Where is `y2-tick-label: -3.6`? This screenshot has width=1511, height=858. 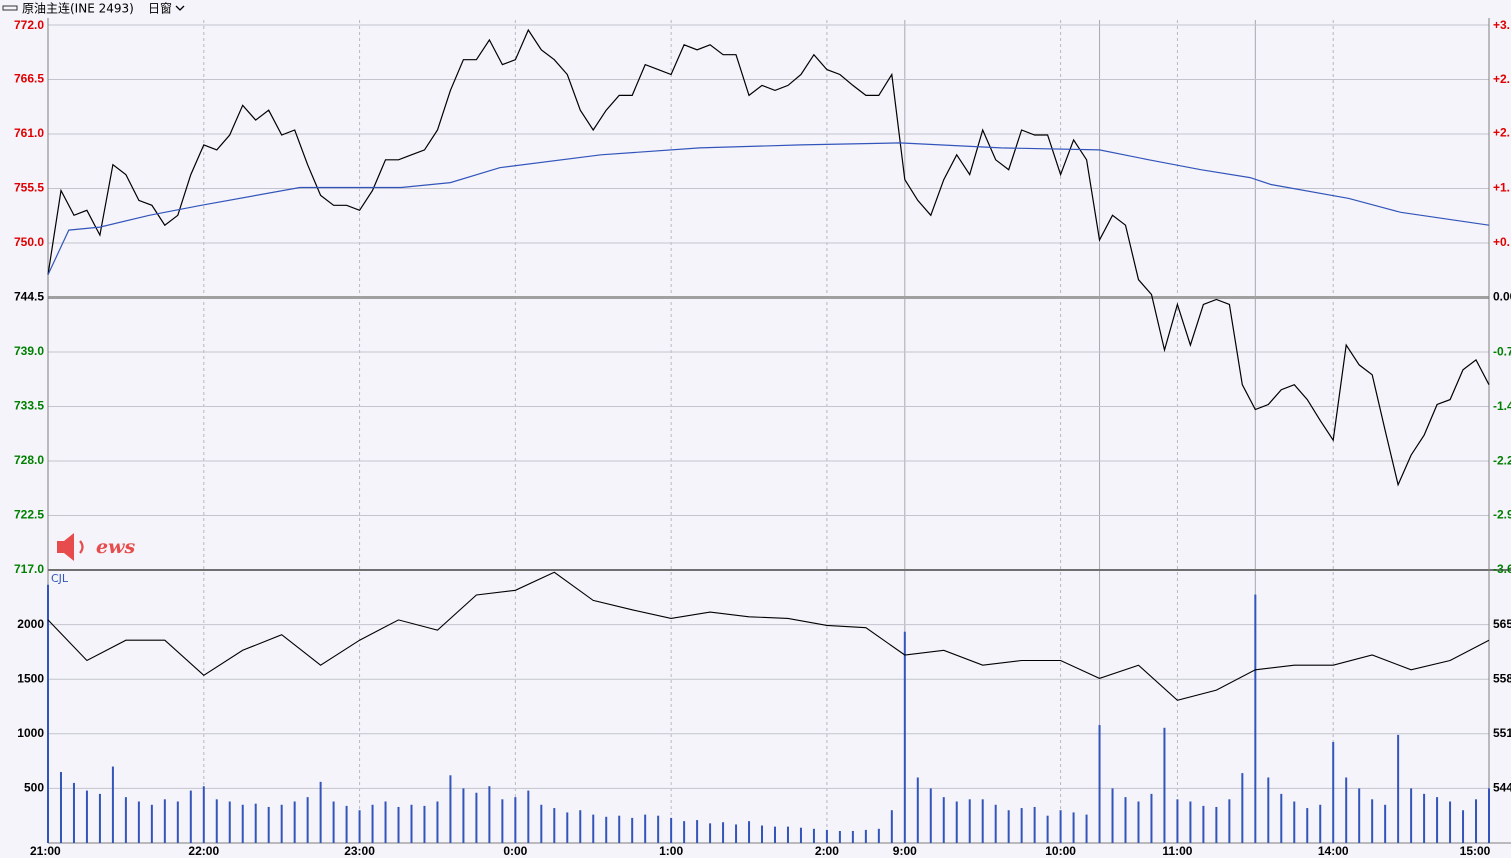 y2-tick-label: -3.6 is located at coordinates (1502, 569).